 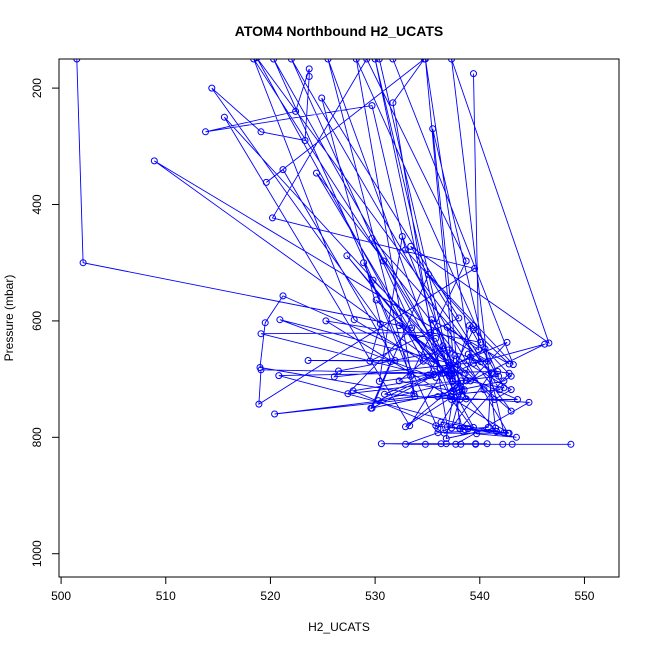 I want to click on x-axis: 500 510 520 530 540 550, so click(x=323, y=589).